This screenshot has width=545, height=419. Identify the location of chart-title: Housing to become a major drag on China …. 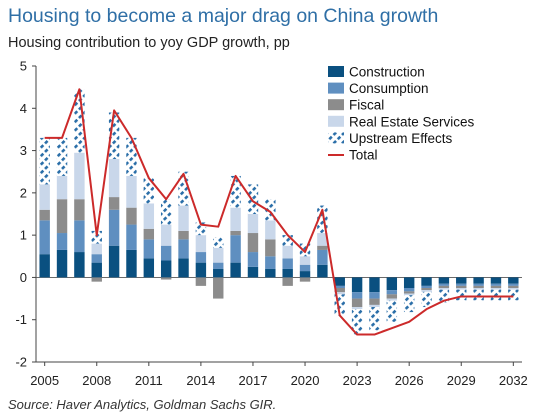
(223, 16).